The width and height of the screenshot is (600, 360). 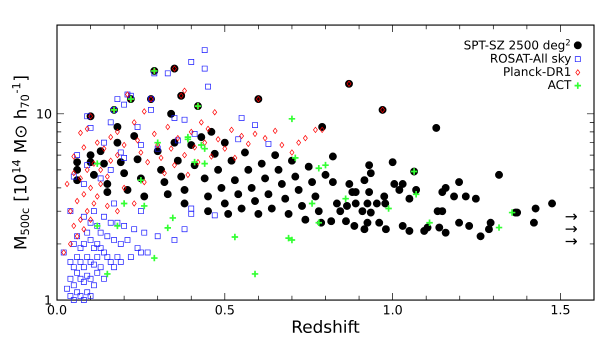 I want to click on x-tick-label: 0.5, so click(x=225, y=309).